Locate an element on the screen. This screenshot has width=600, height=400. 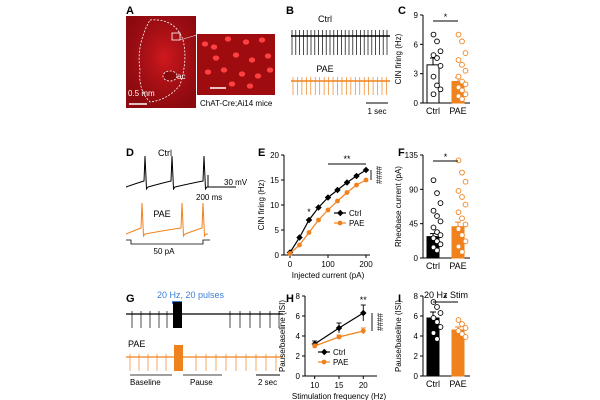
y-axis-label: CIN firing (Hz) is located at coordinates (261, 204).